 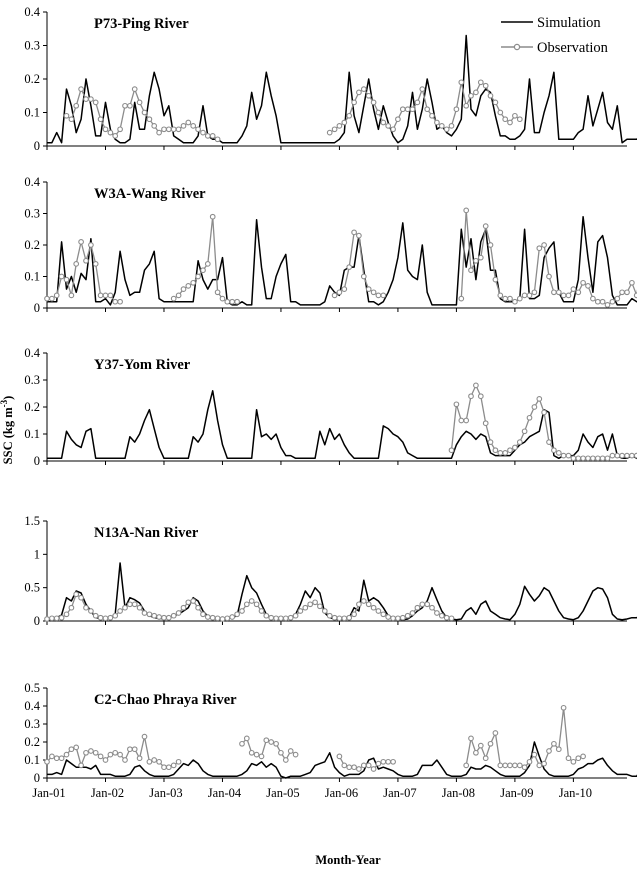 What do you see at coordinates (141, 24) in the screenshot?
I see `panel-title: P73-Ping River` at bounding box center [141, 24].